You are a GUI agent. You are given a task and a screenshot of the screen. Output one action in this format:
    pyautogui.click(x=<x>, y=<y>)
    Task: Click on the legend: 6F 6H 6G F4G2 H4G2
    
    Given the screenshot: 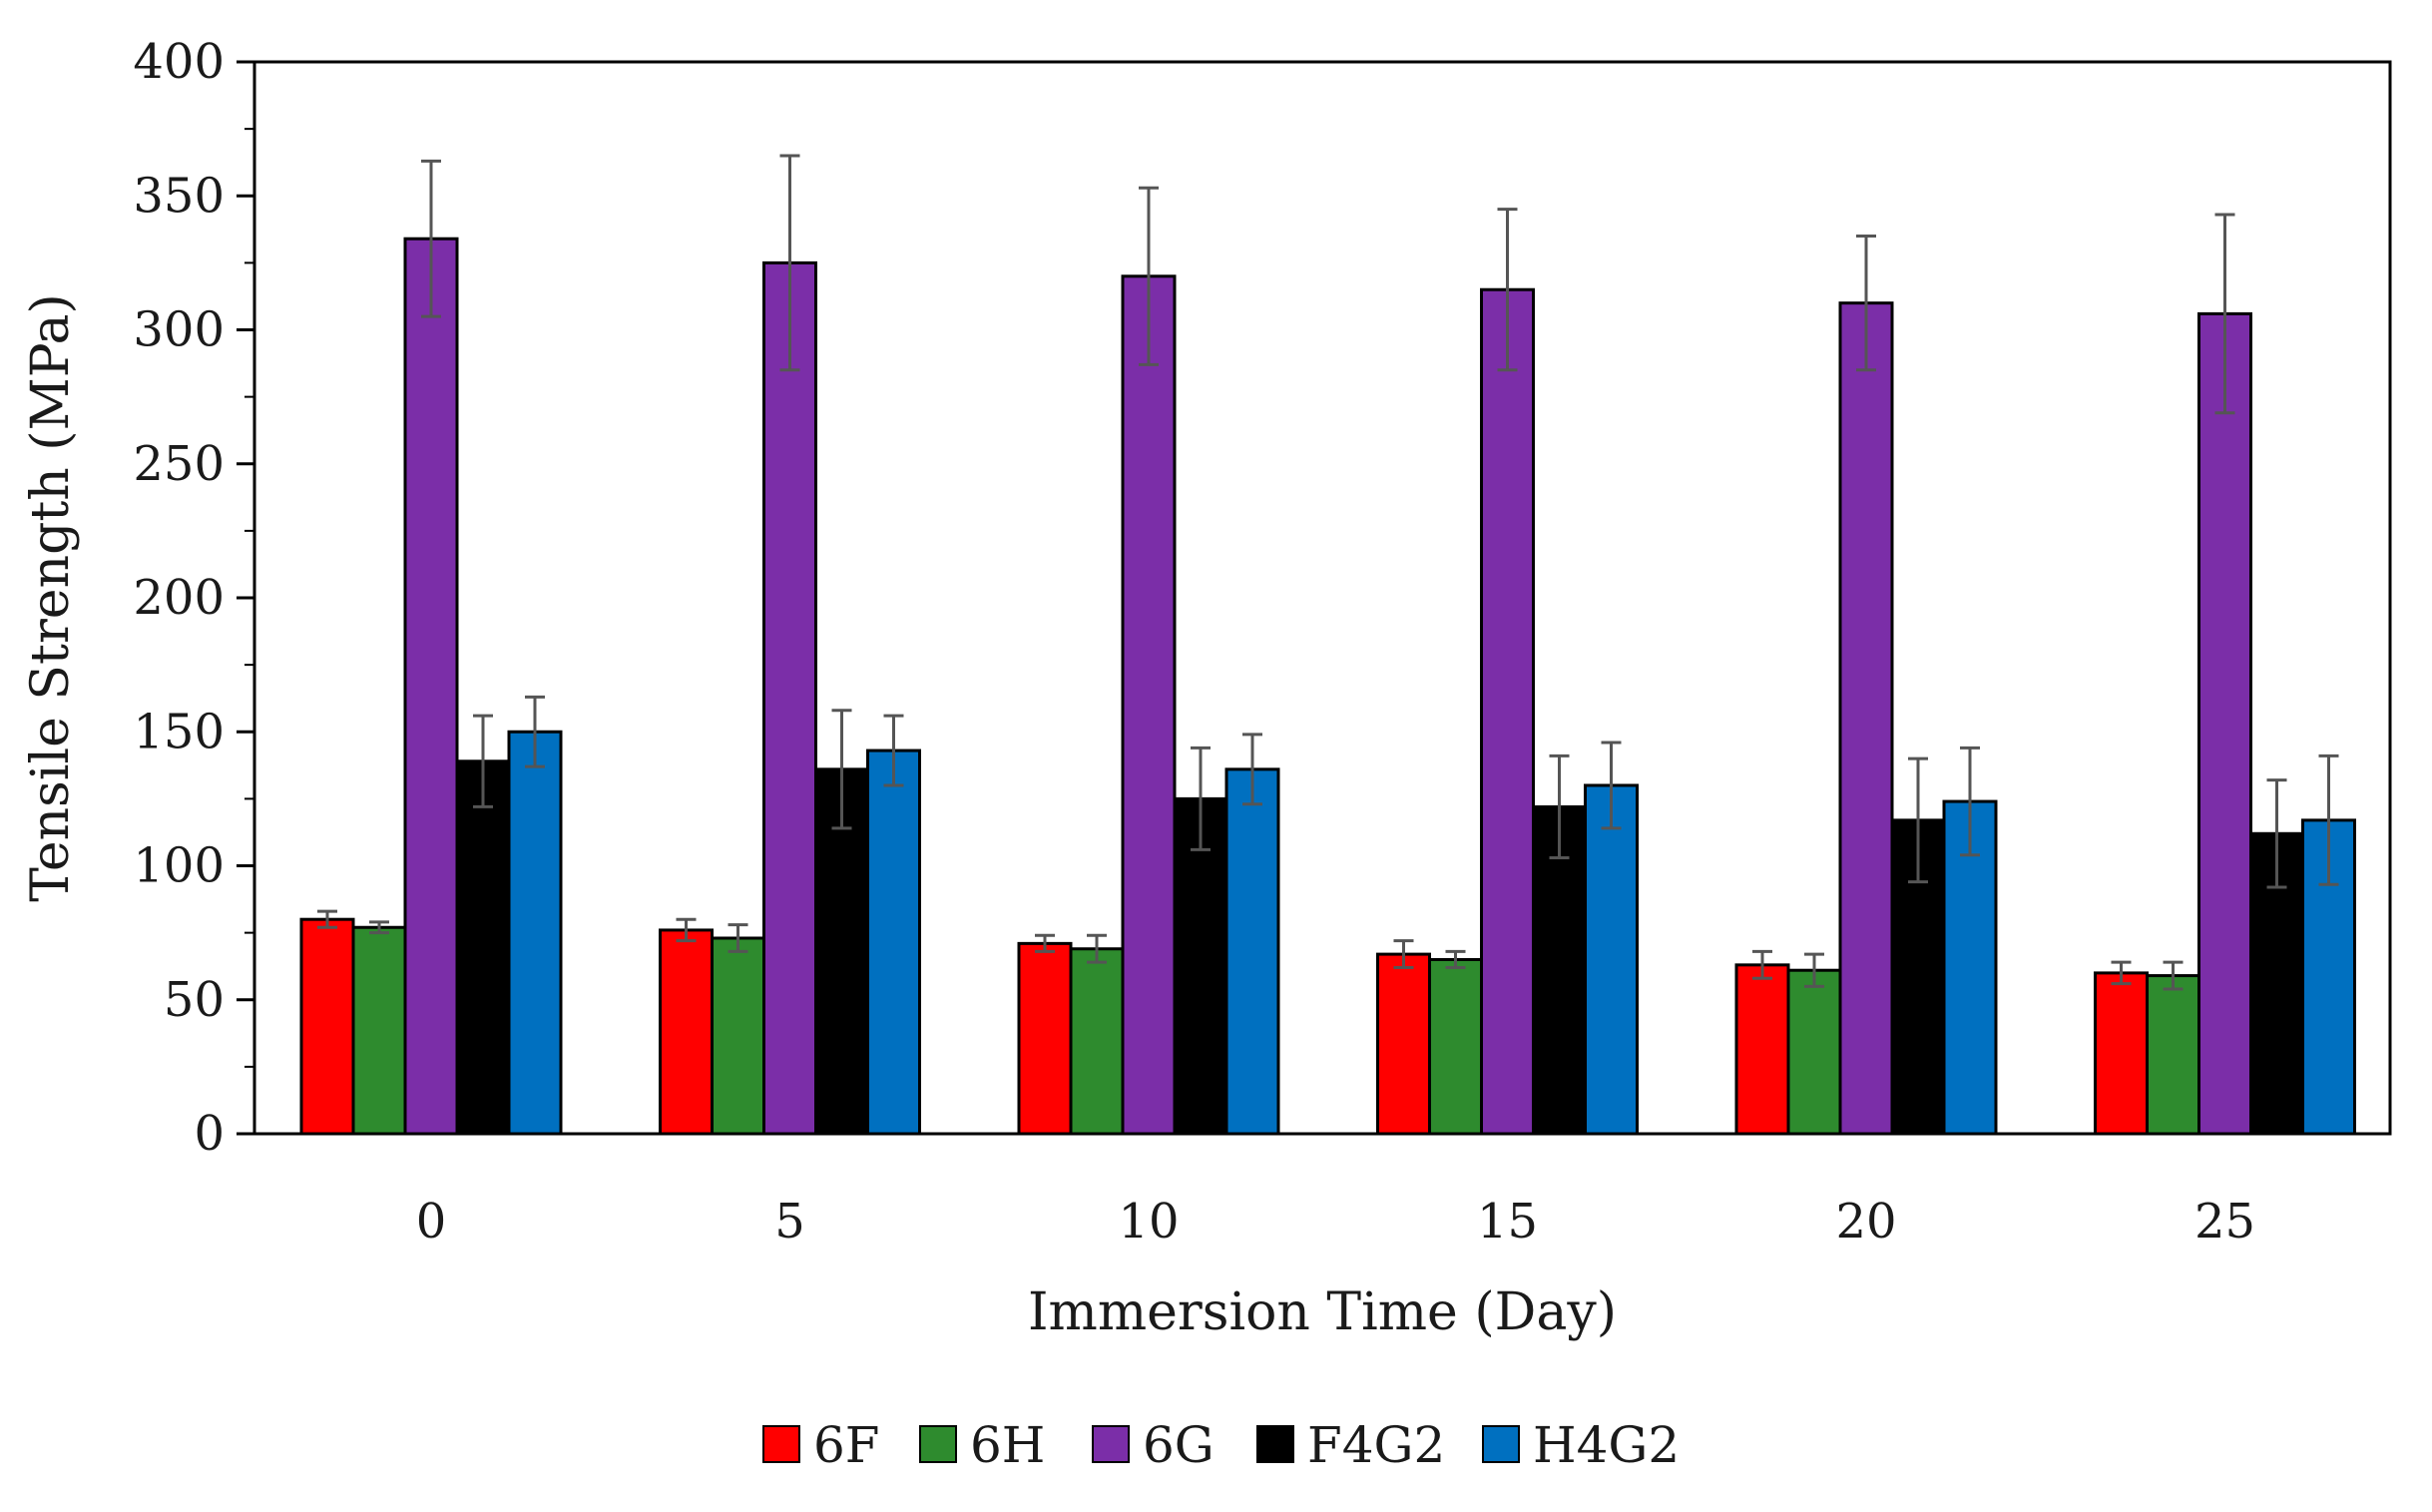 What is the action you would take?
    pyautogui.click(x=1221, y=1445)
    